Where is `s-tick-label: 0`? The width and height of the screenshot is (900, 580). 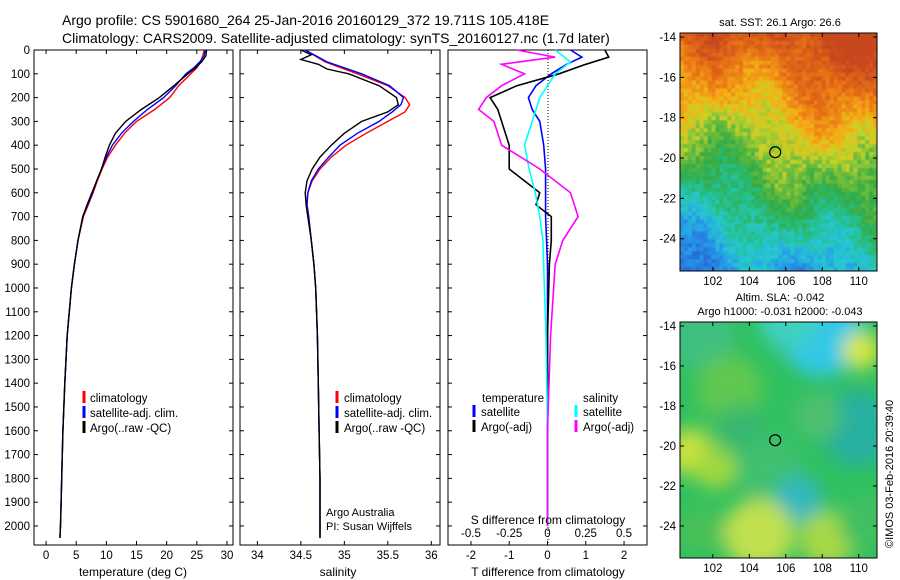 s-tick-label: 0 is located at coordinates (547, 534).